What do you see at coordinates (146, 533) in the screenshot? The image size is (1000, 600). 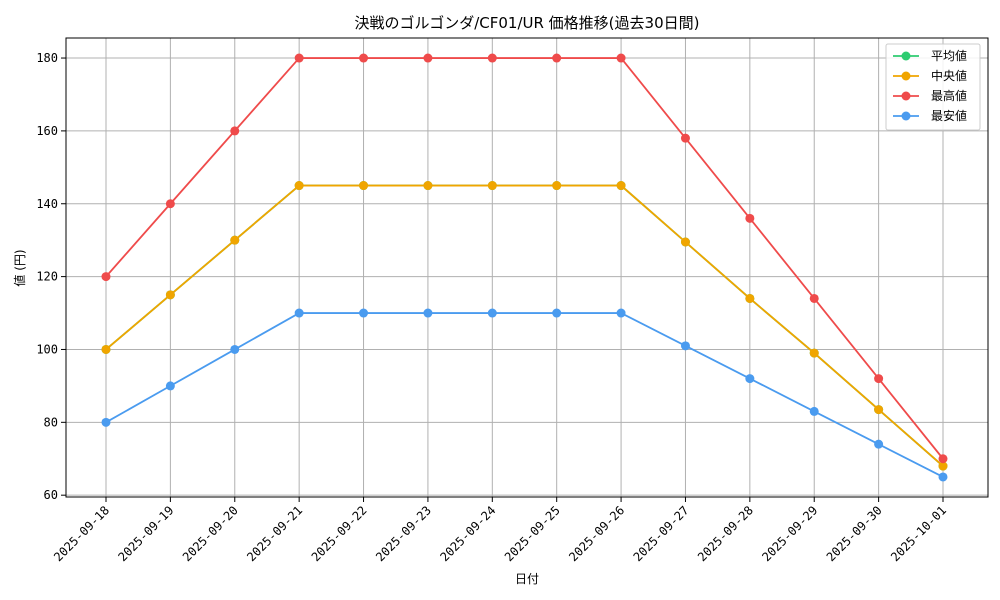 I see `x-tick-label: 2025-09-19` at bounding box center [146, 533].